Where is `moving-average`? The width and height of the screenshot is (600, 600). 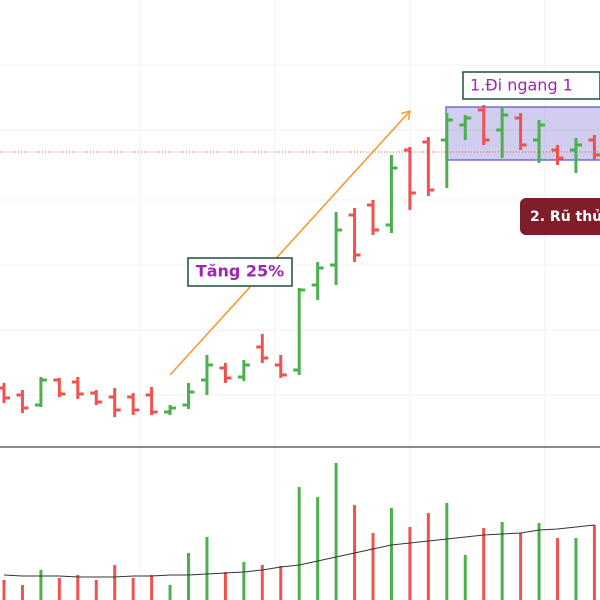 moving-average is located at coordinates (299, 551).